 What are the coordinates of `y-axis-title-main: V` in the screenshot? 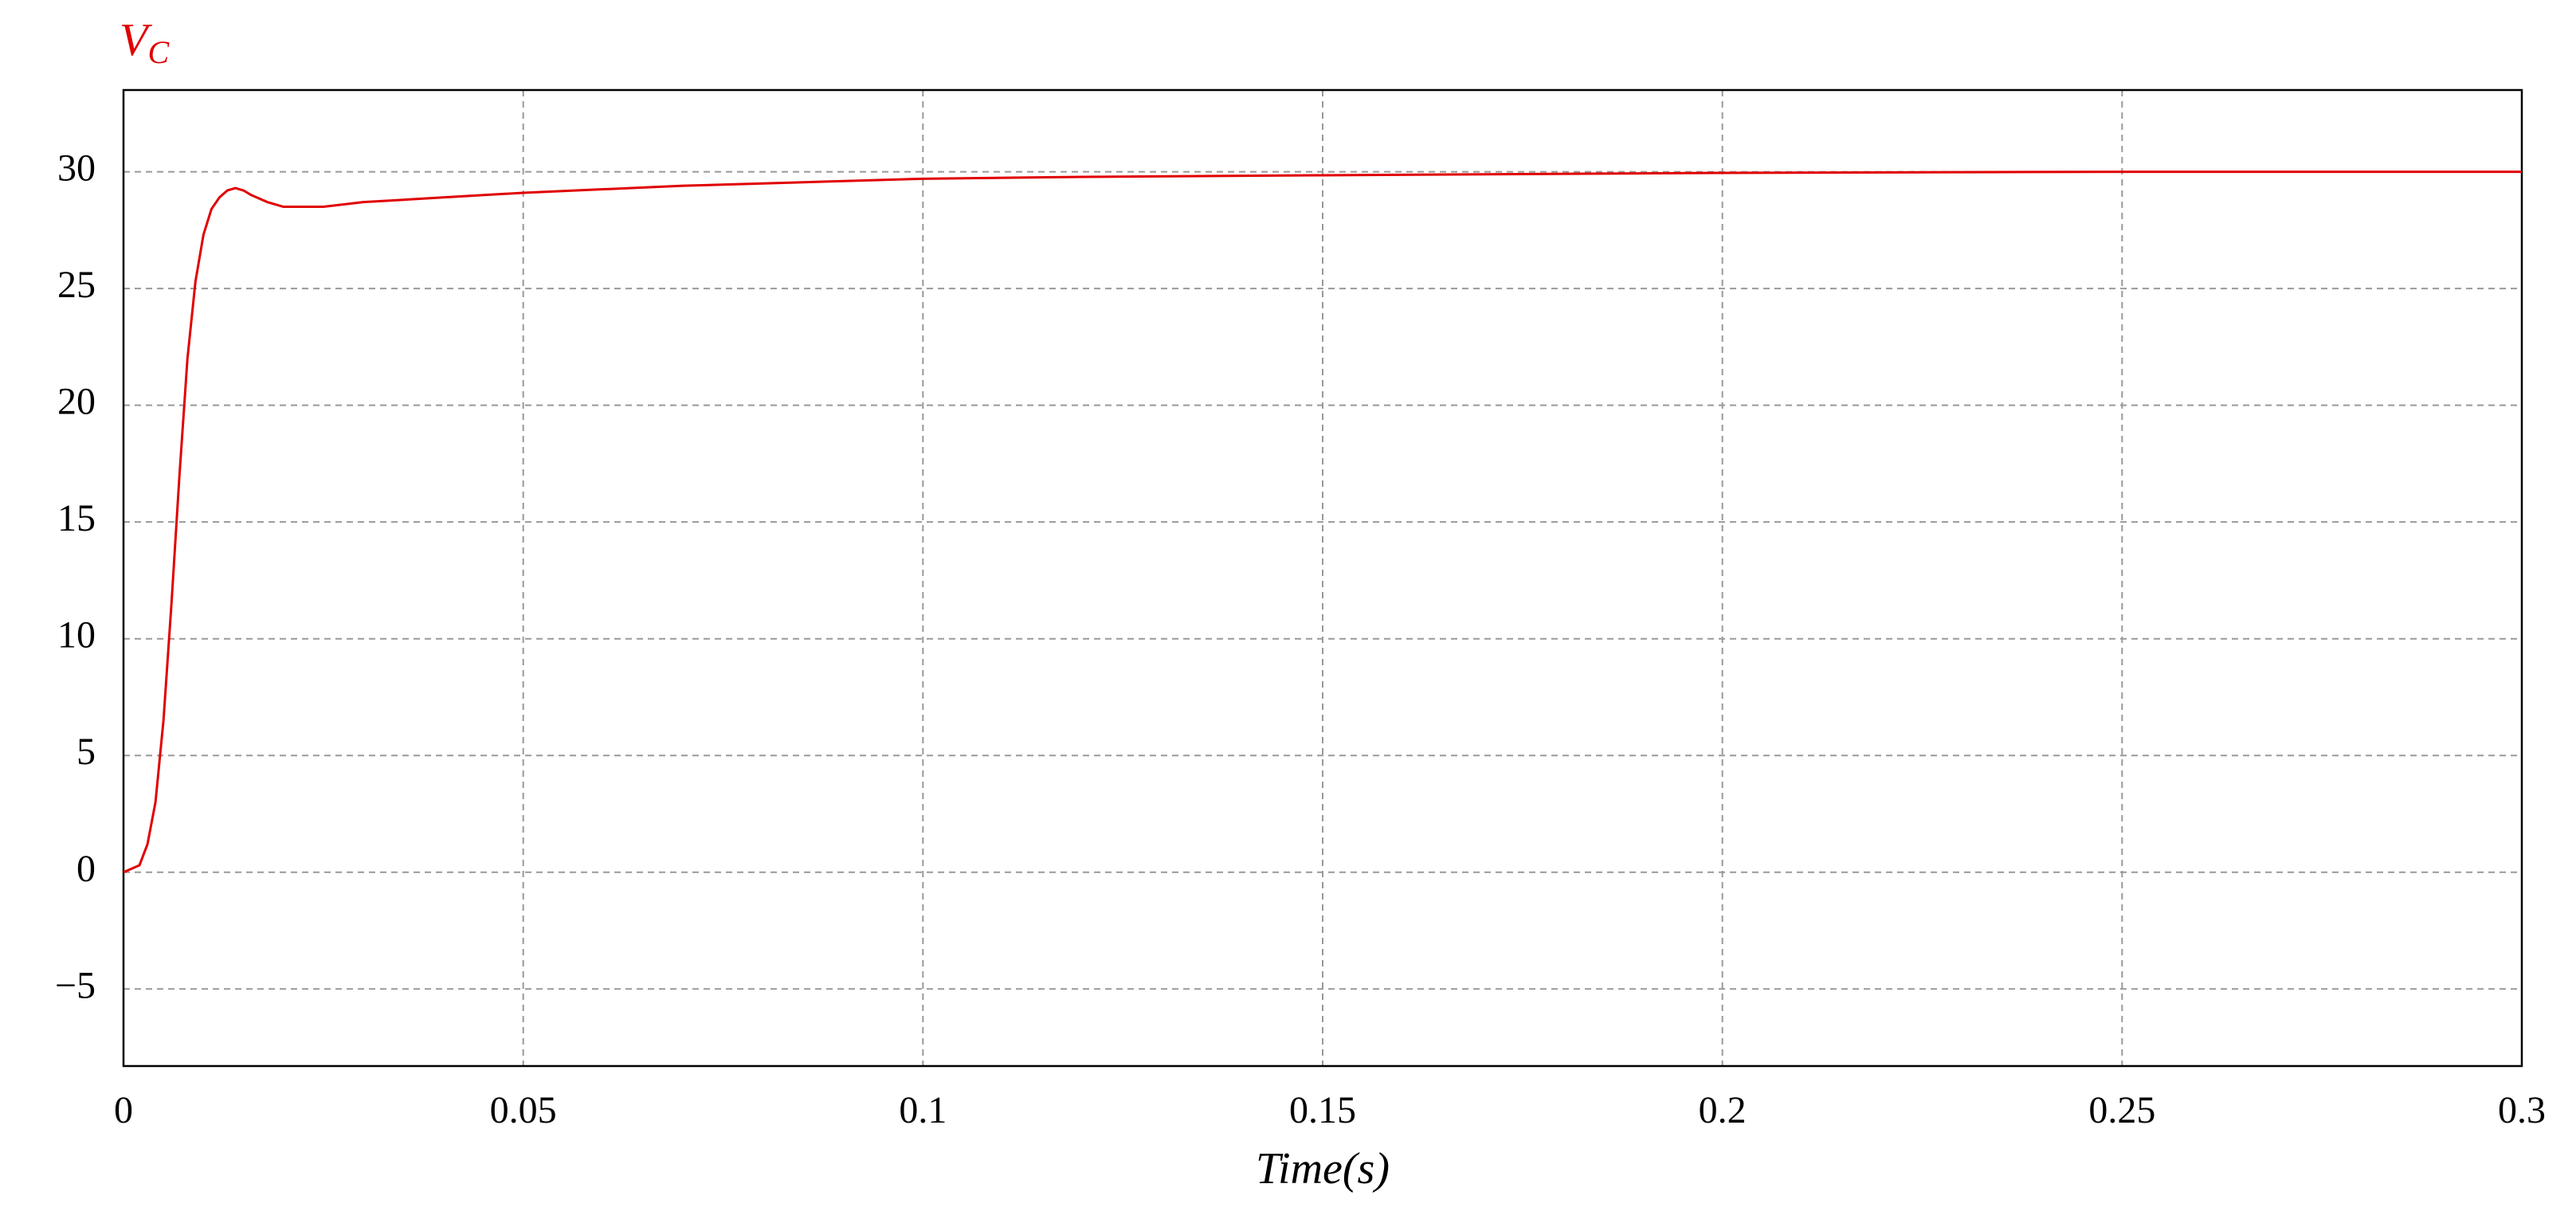 It's located at (136, 39).